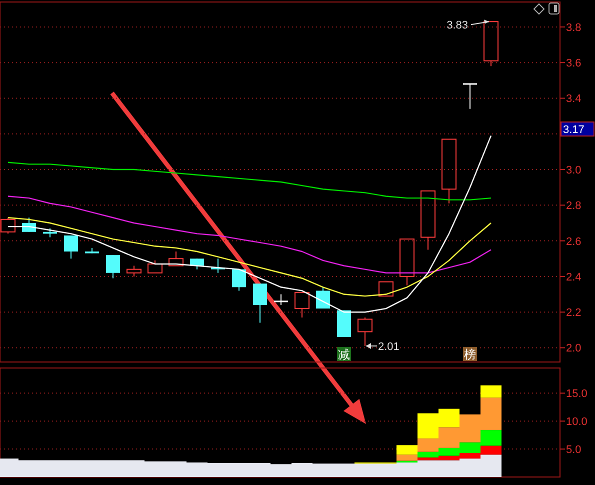 This screenshot has height=485, width=595. What do you see at coordinates (574, 348) in the screenshot?
I see `y-tick-label: 2.0` at bounding box center [574, 348].